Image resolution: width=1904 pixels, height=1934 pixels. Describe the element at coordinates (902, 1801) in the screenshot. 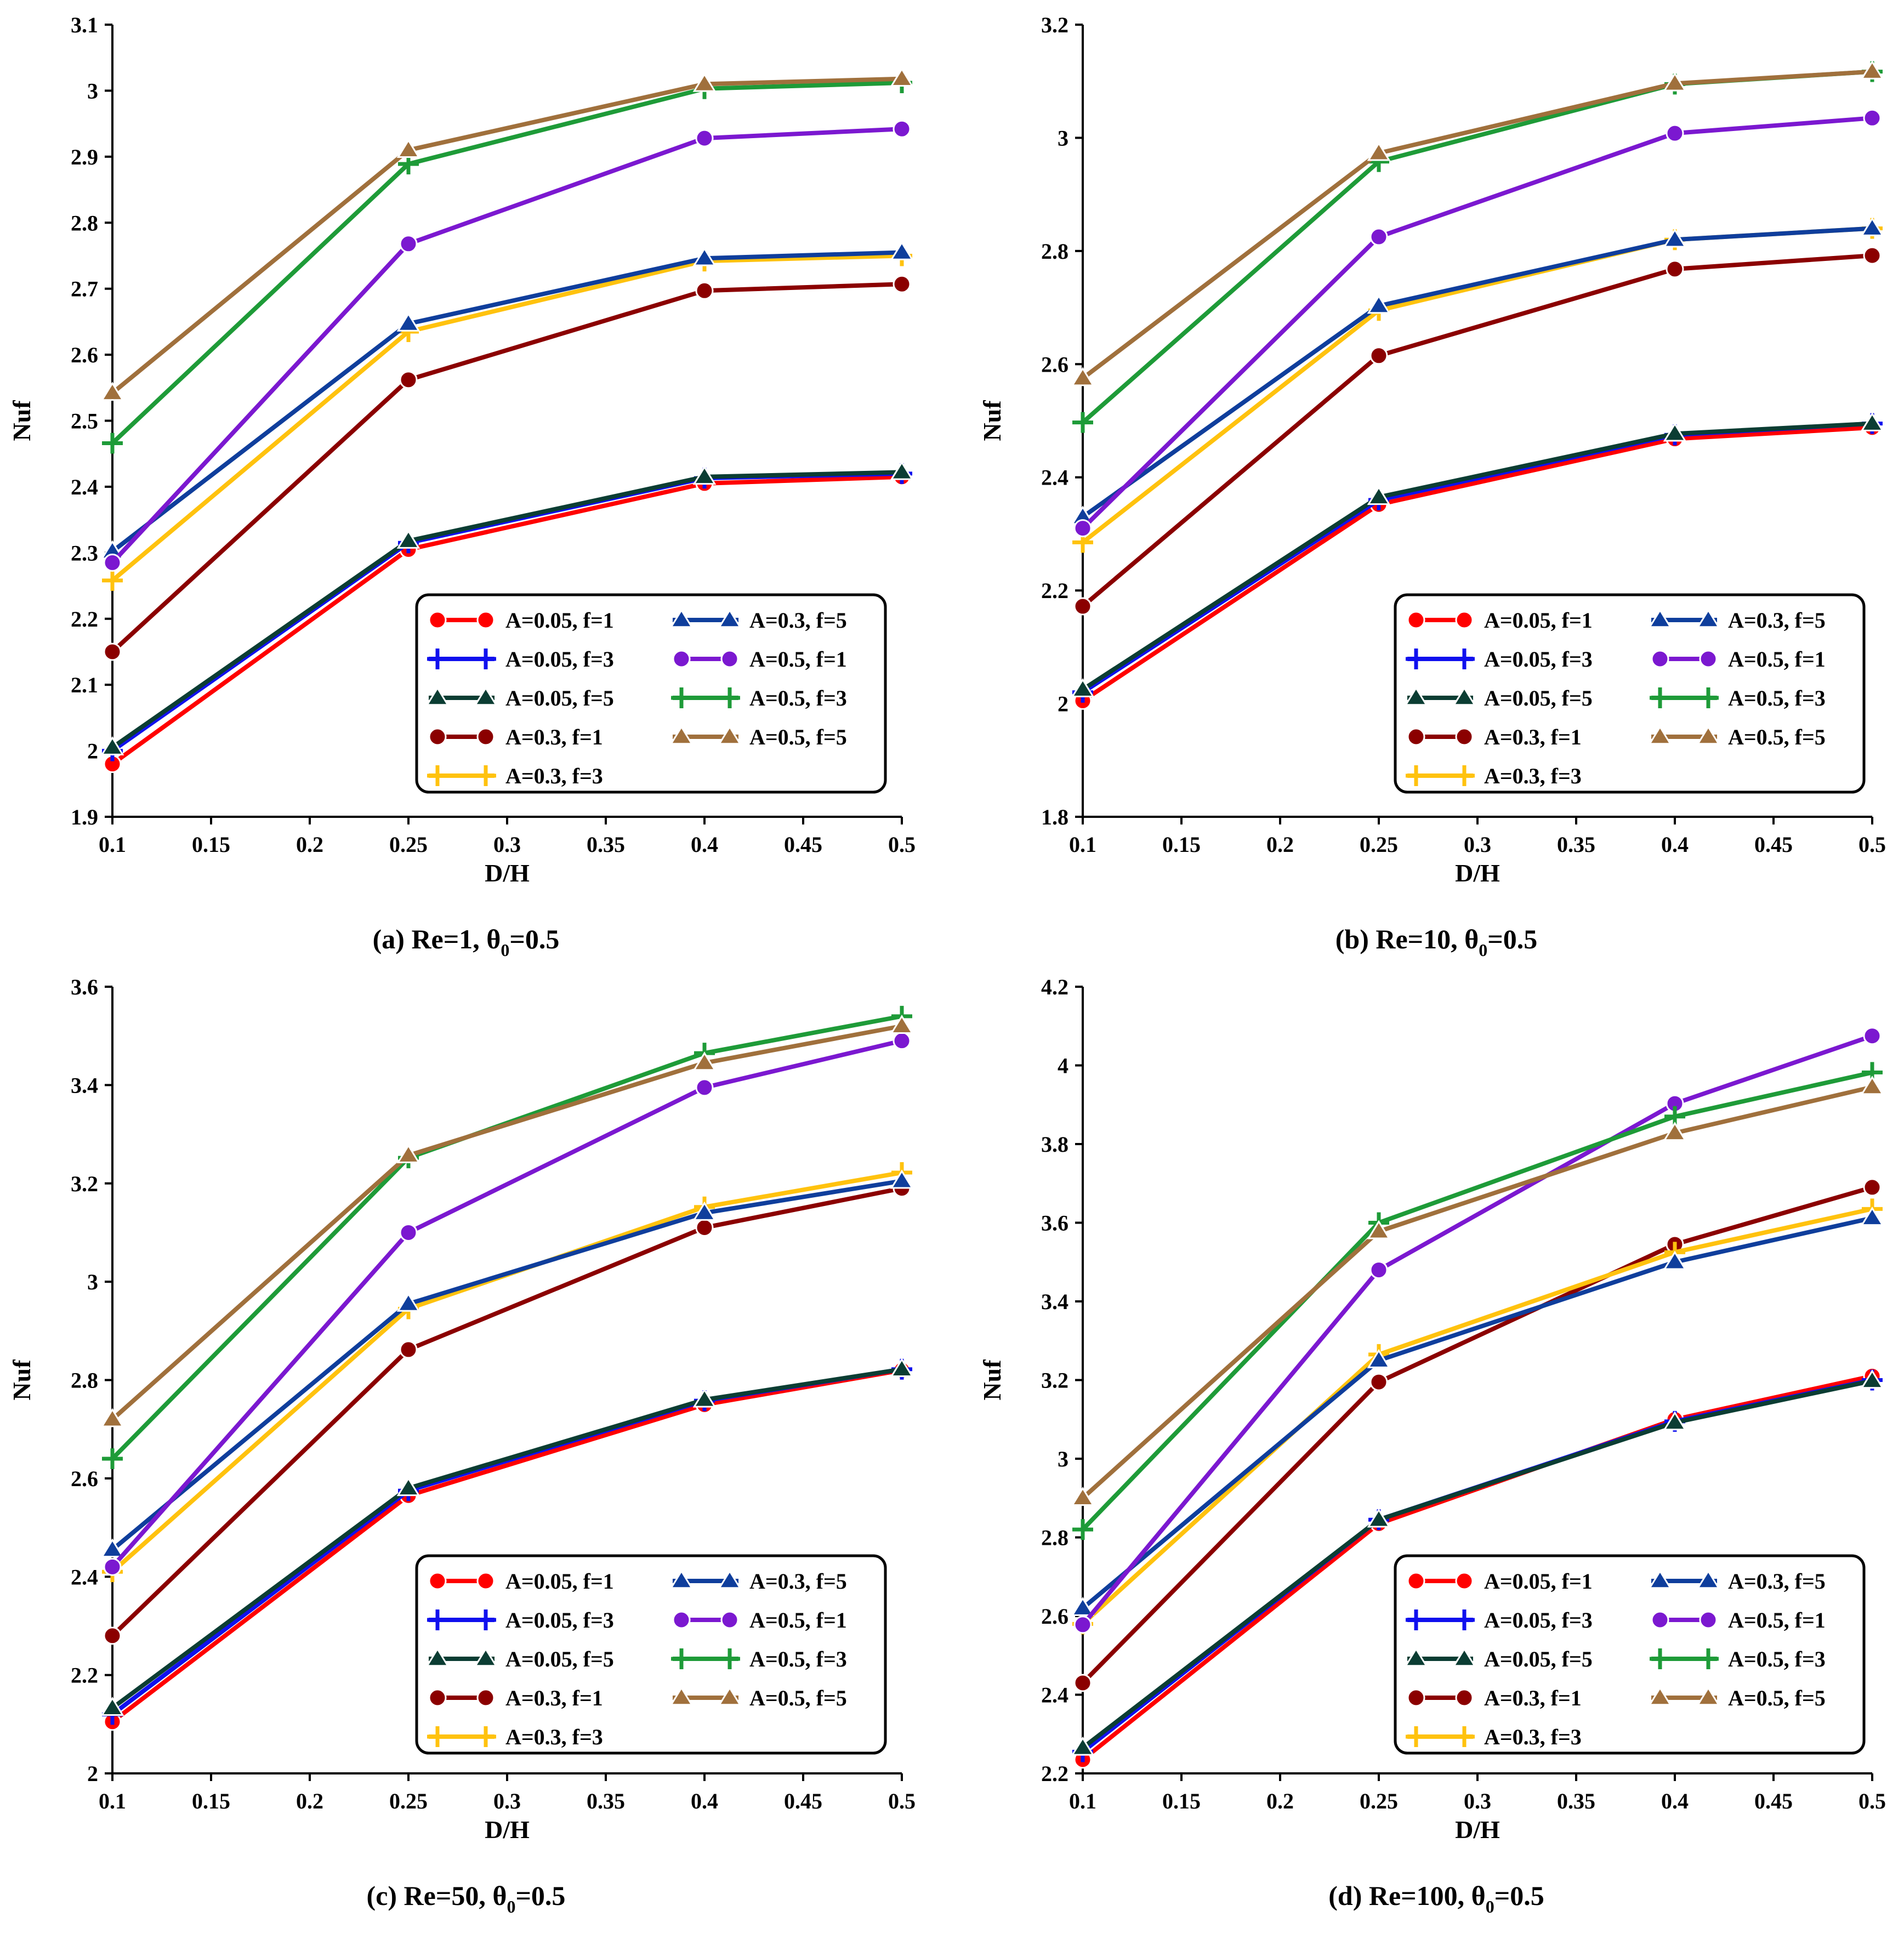

I see `x-tick-label: 0.5` at that location.